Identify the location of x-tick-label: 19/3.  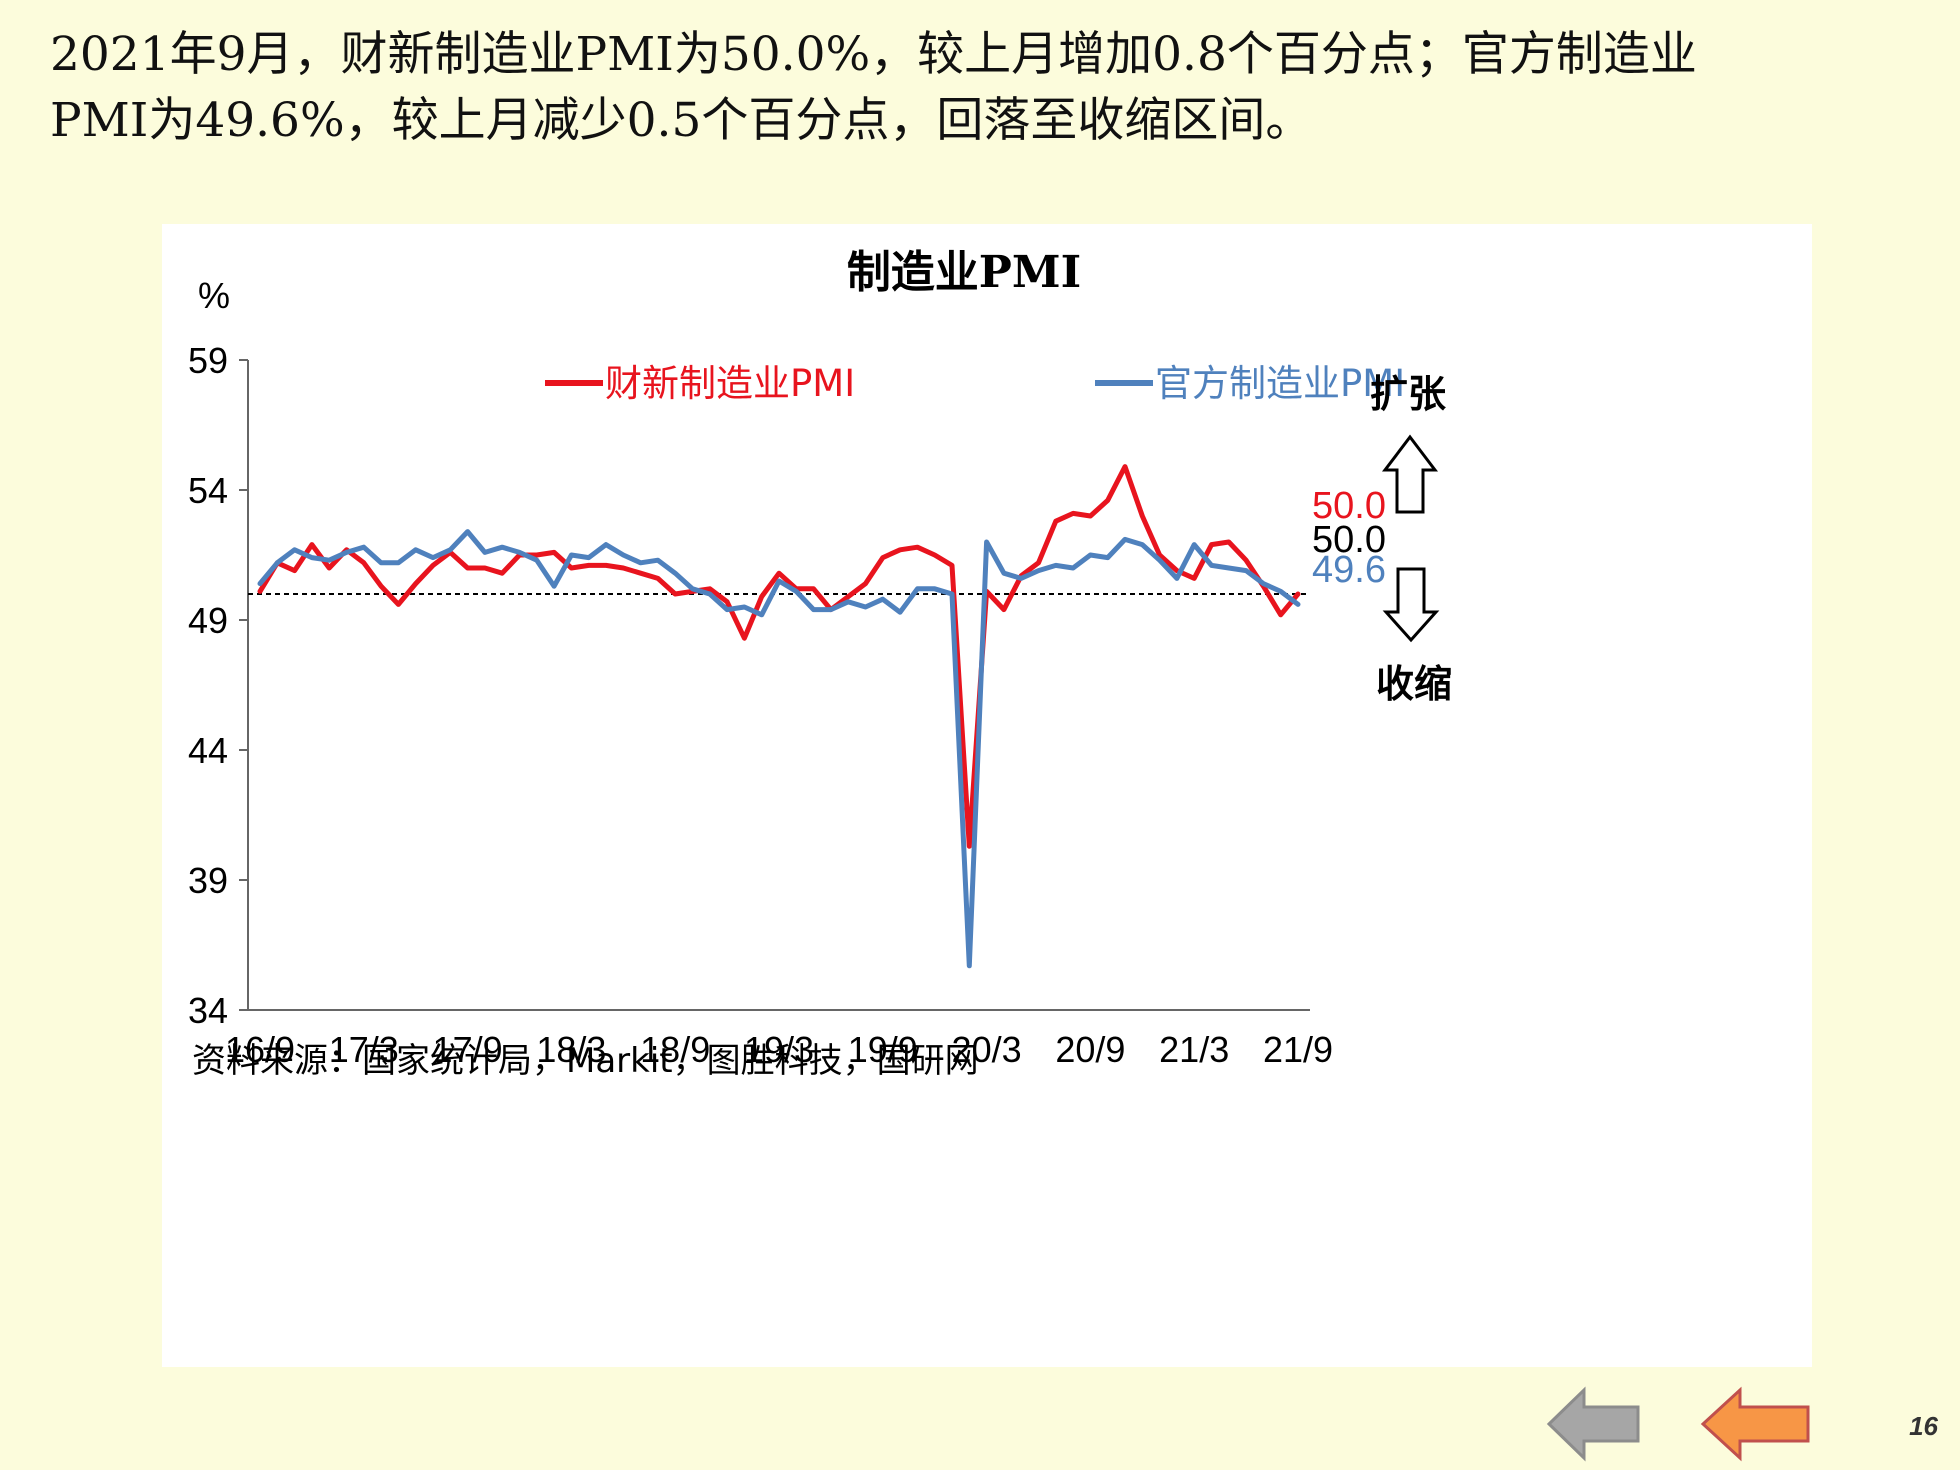
(779, 1049).